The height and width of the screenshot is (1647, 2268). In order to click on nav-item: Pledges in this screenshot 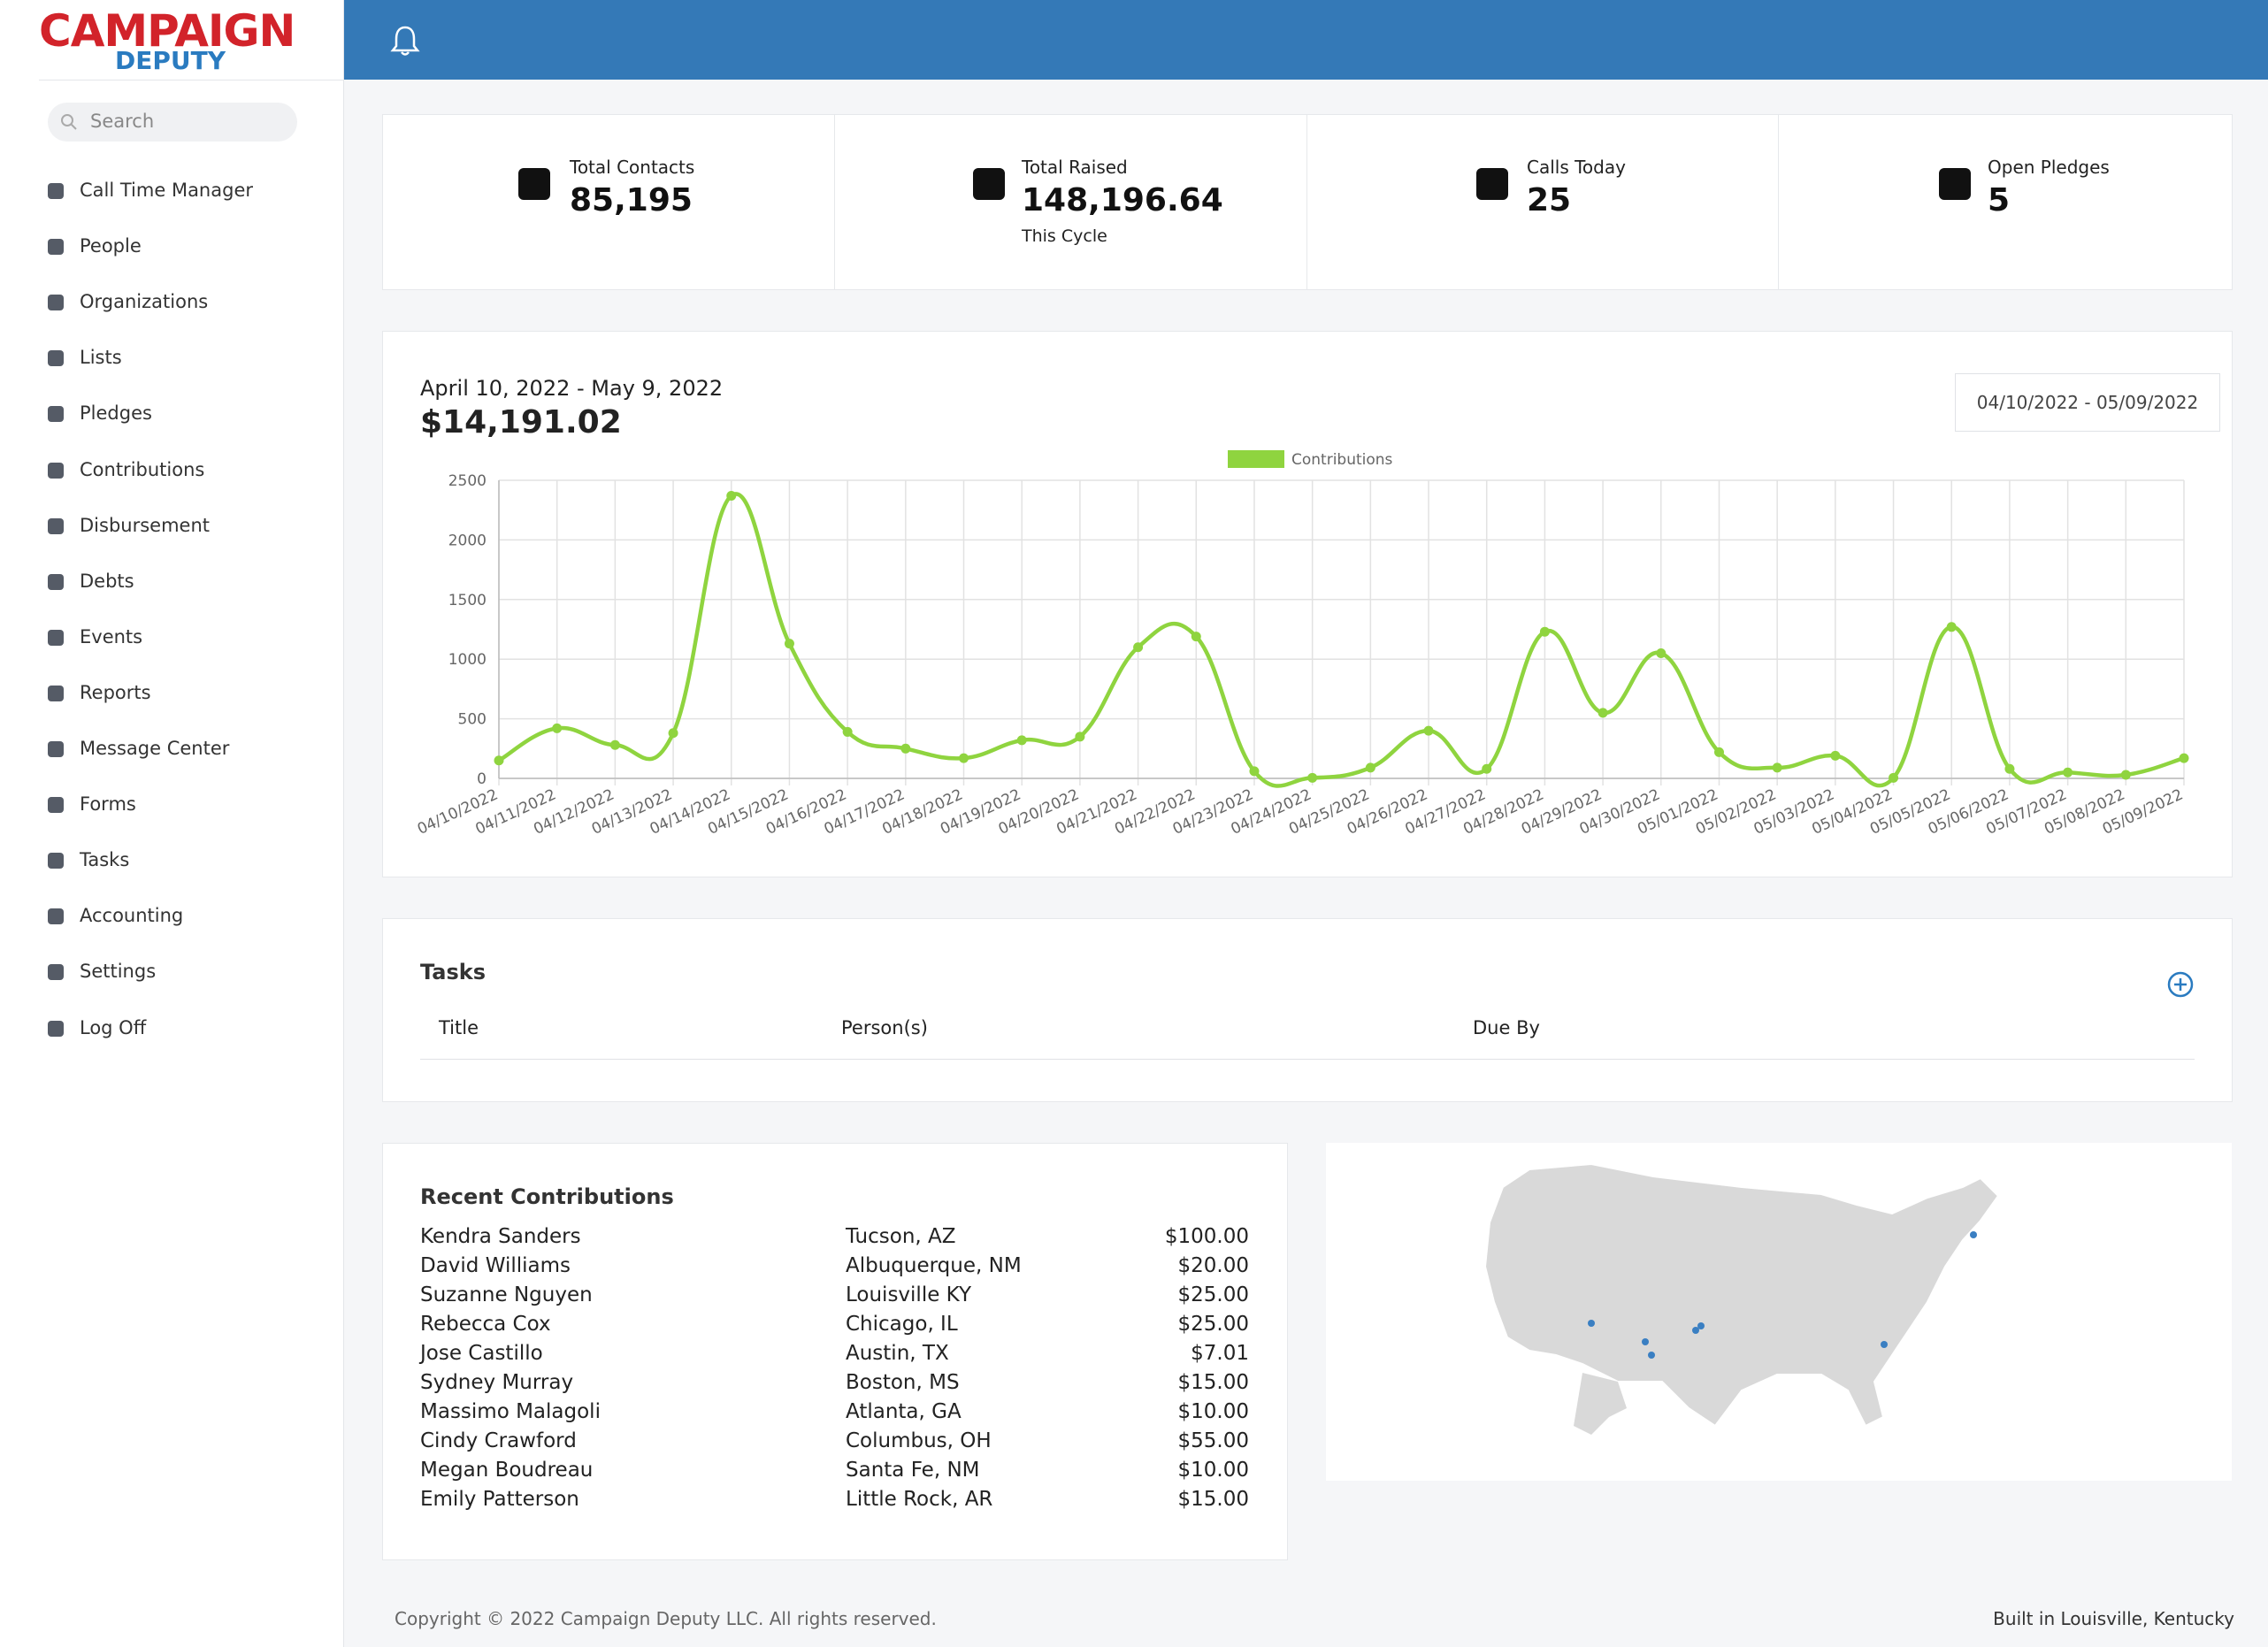, I will do `click(116, 414)`.